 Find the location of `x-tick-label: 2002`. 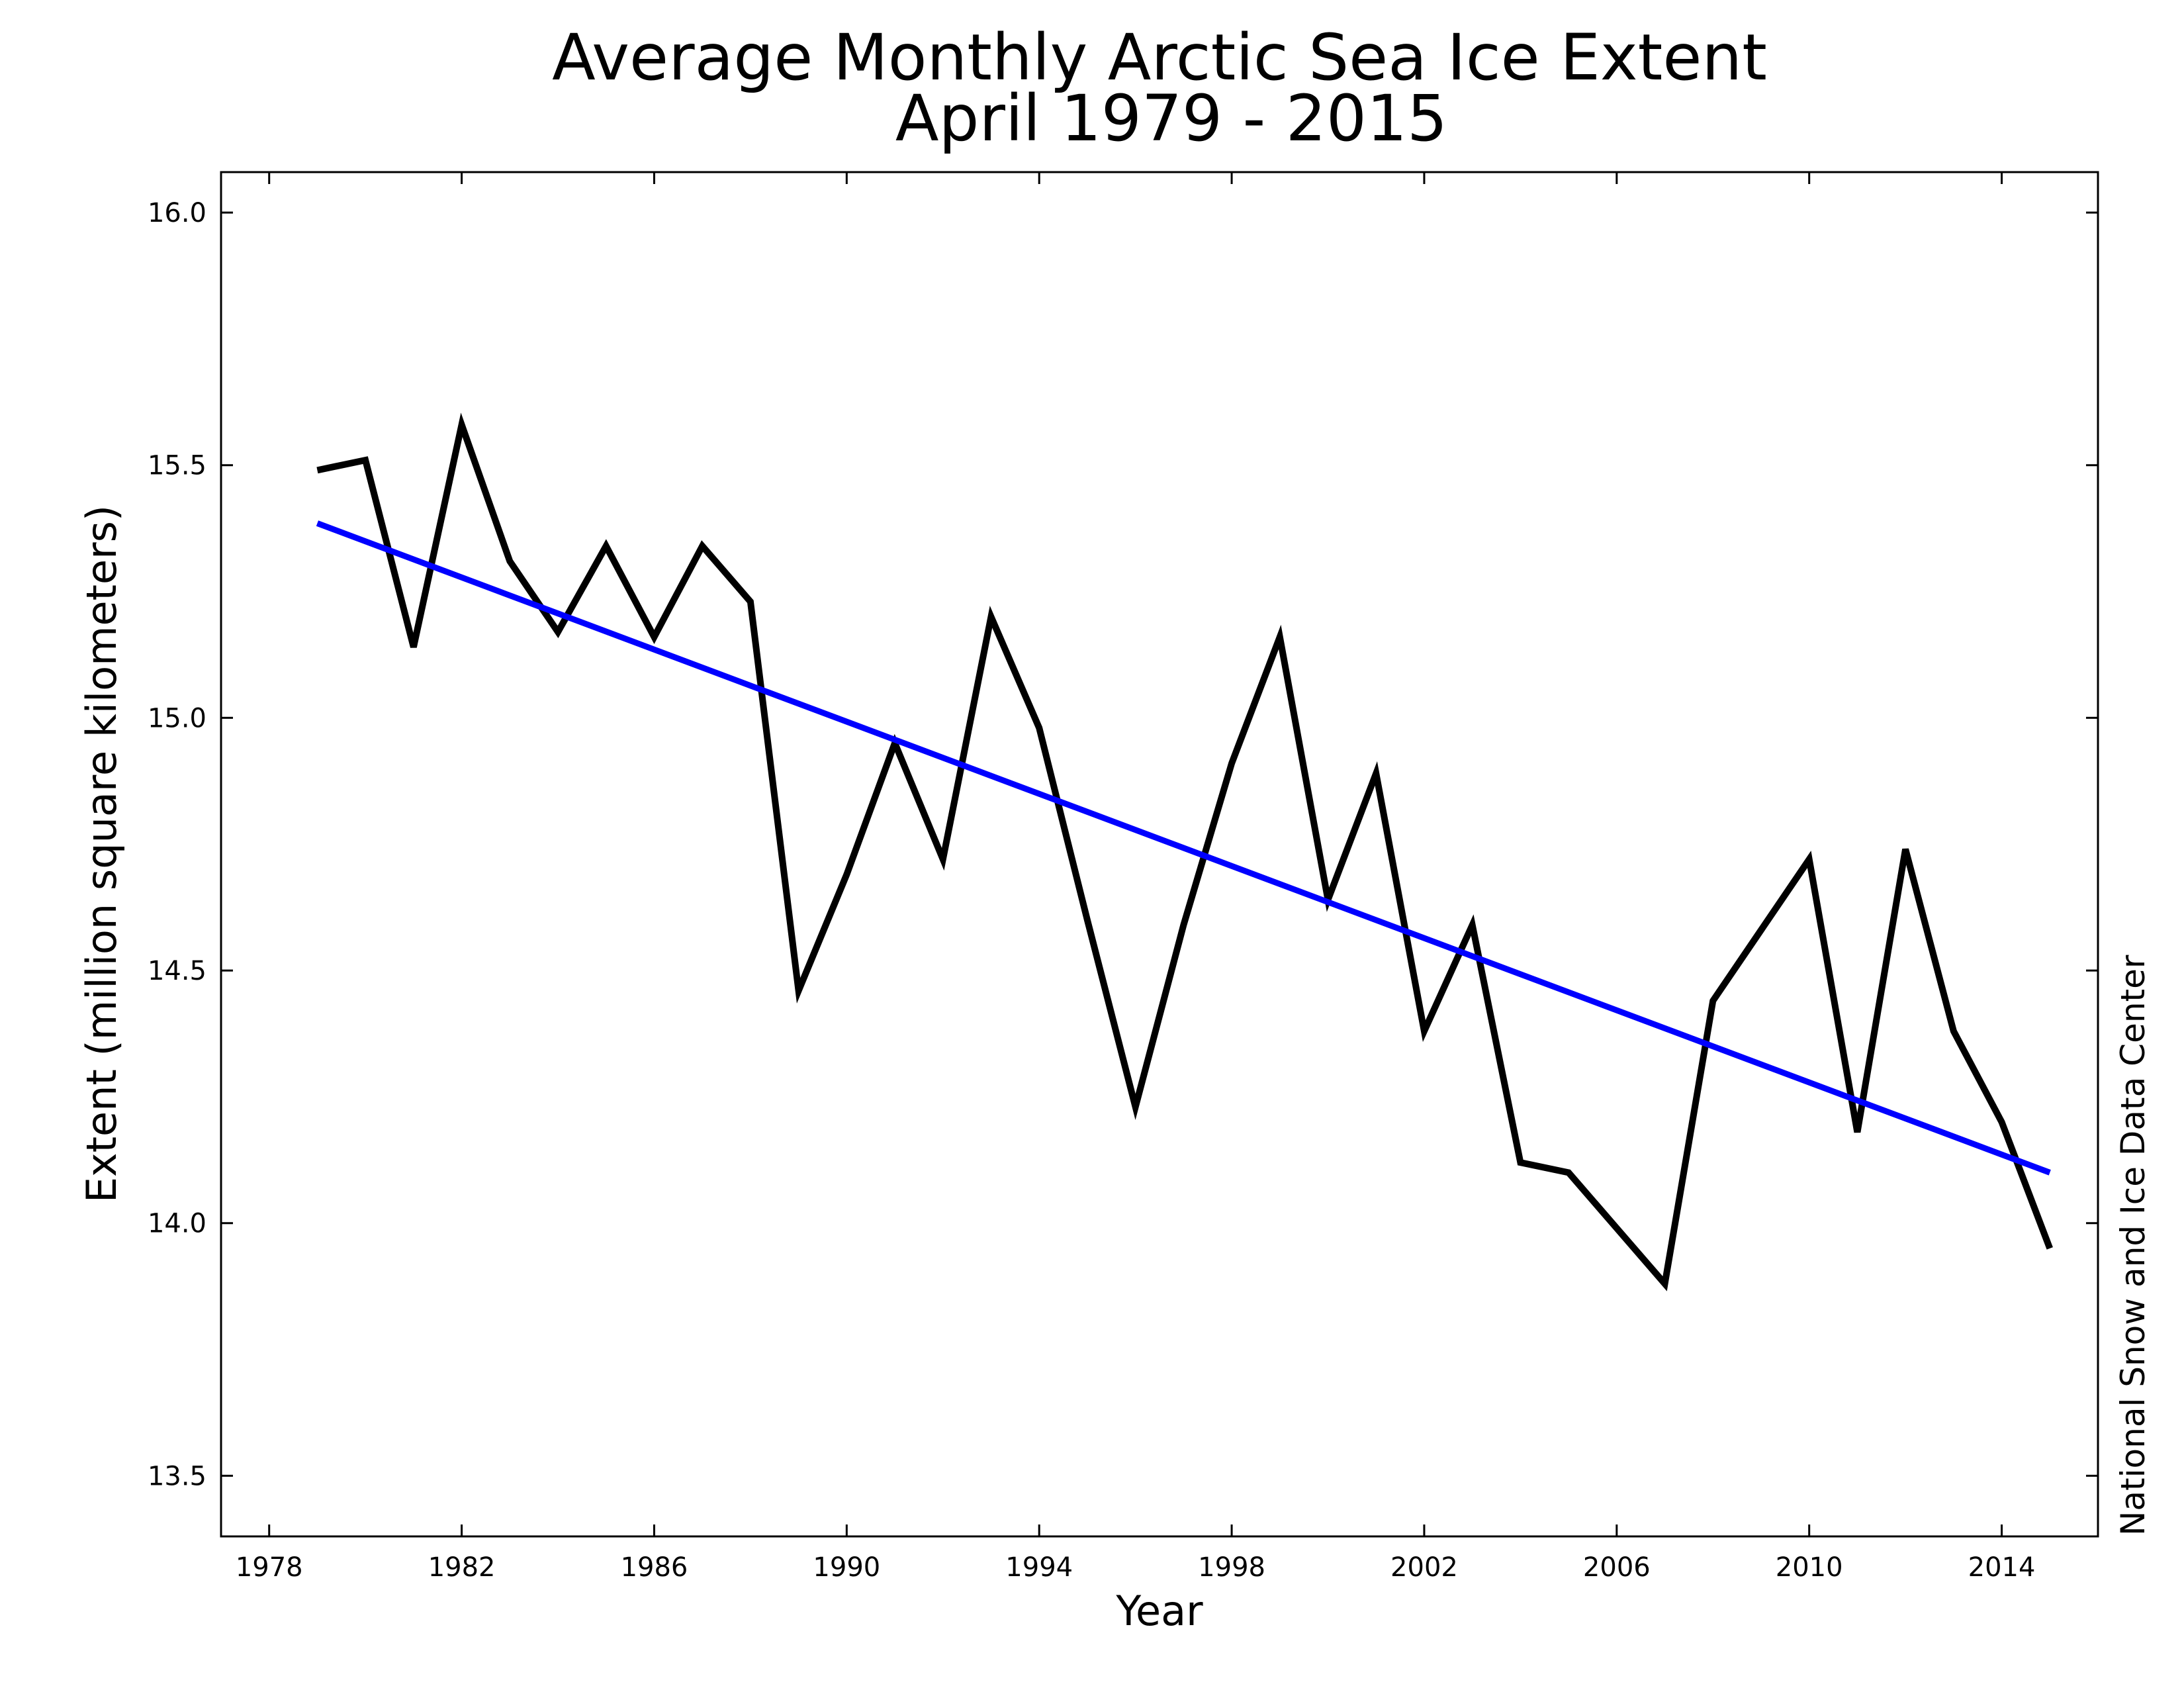

x-tick-label: 2002 is located at coordinates (1424, 1567).